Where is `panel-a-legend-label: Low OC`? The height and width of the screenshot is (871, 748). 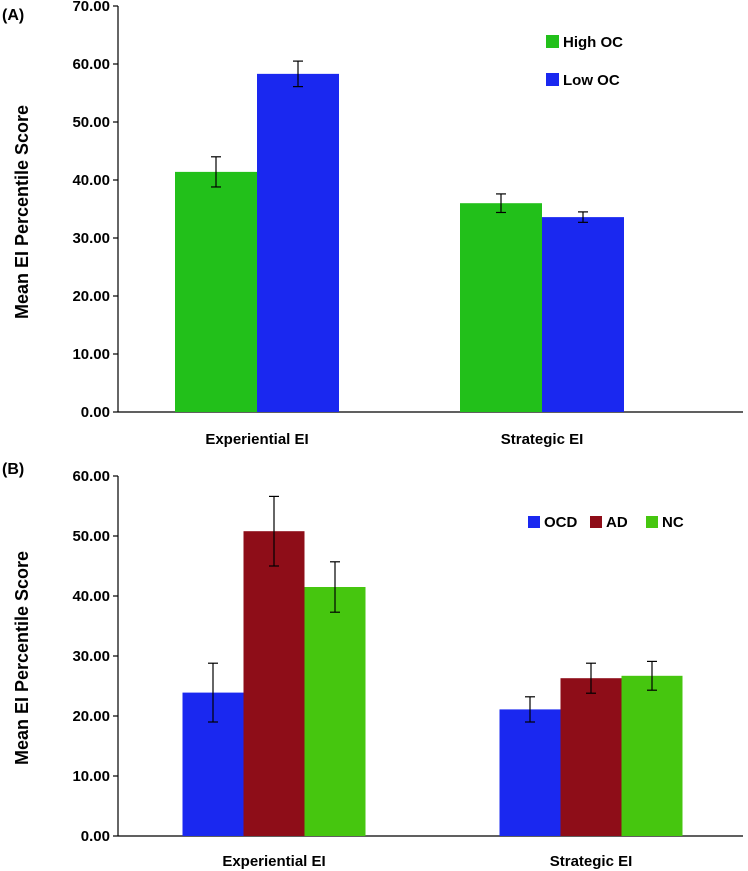 panel-a-legend-label: Low OC is located at coordinates (591, 80).